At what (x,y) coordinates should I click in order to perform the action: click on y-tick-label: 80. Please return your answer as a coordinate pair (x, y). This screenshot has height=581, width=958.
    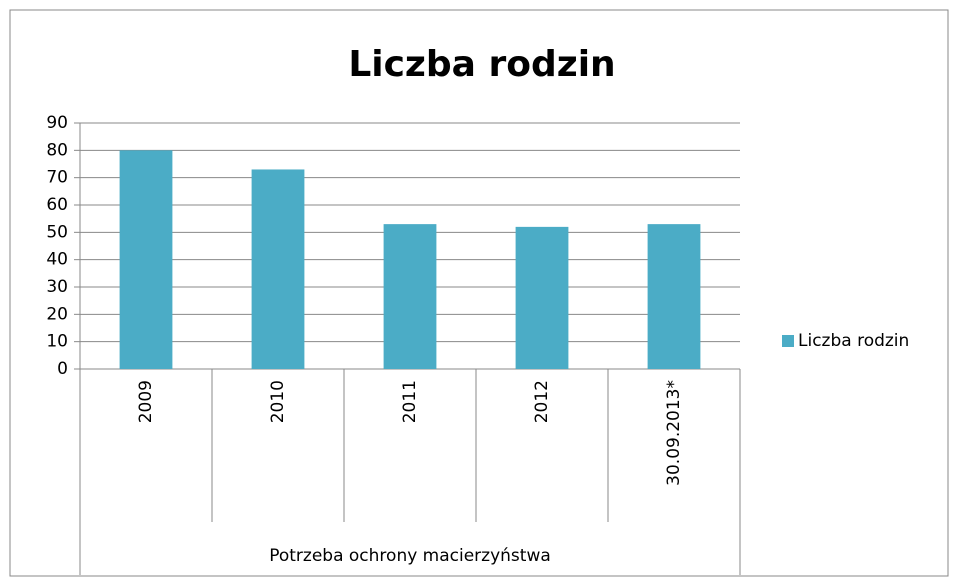
    Looking at the image, I should click on (57, 150).